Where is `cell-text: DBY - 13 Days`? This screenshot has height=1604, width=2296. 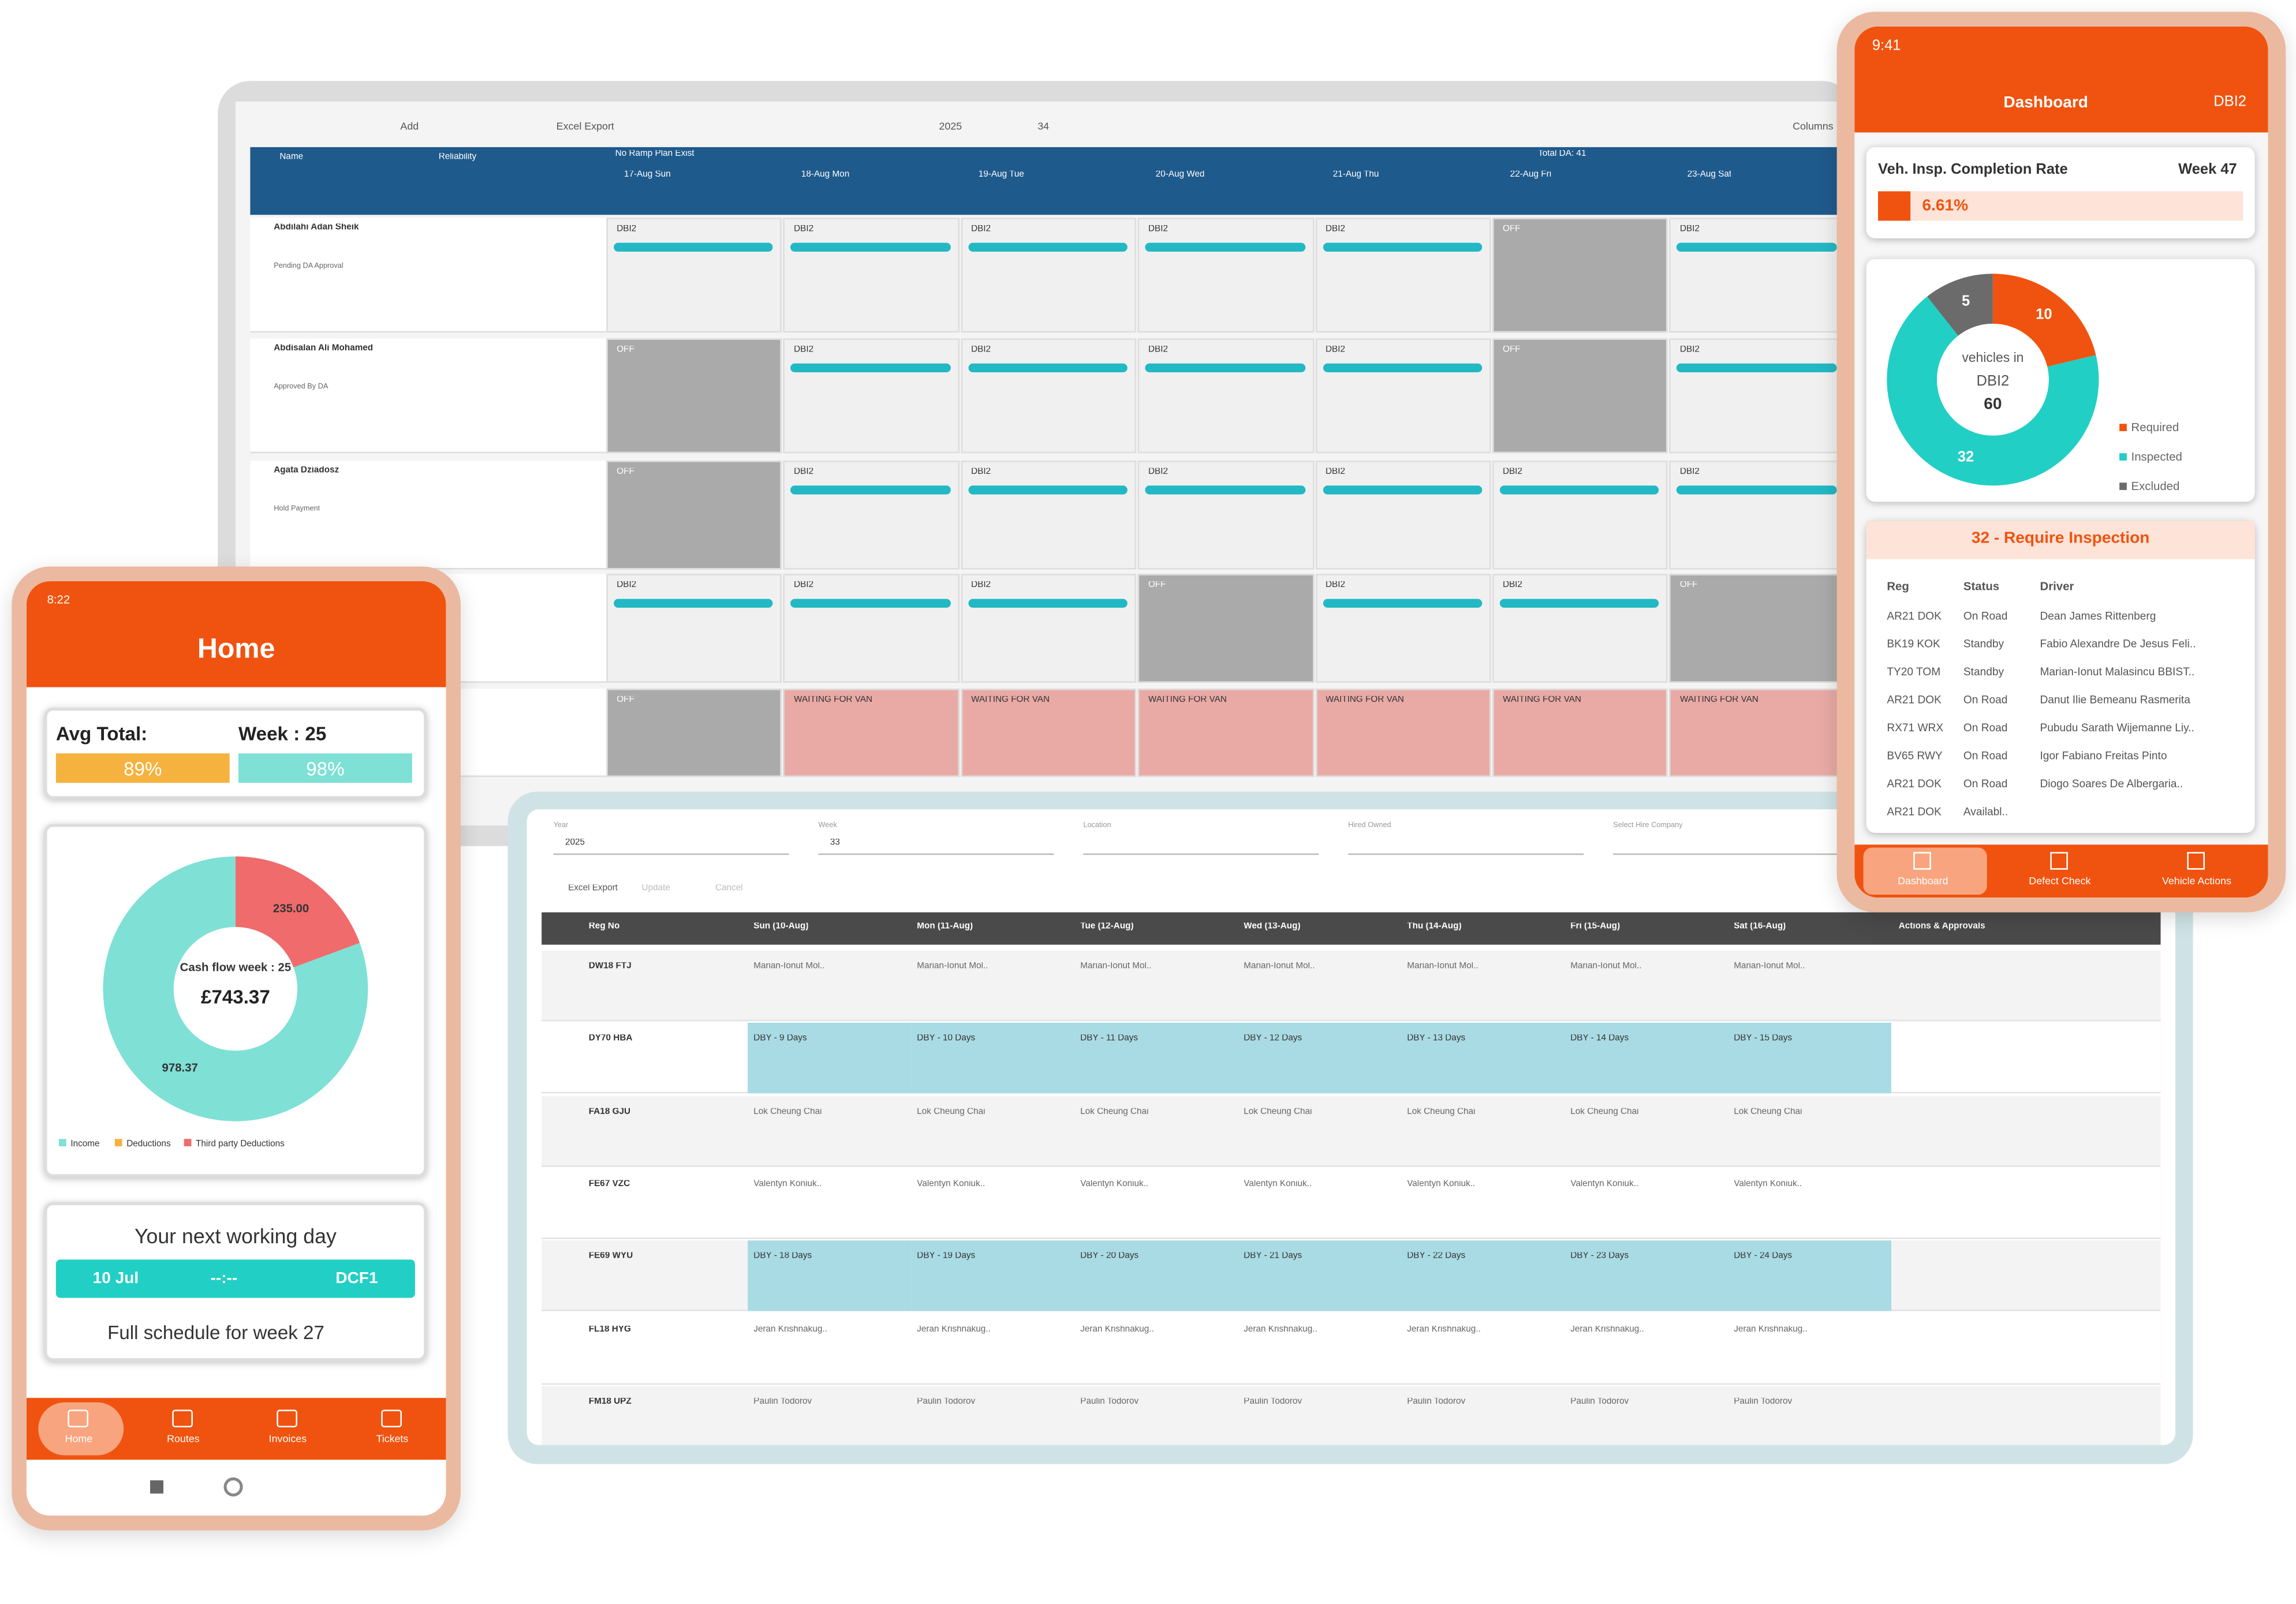
cell-text: DBY - 13 Days is located at coordinates (1436, 1039).